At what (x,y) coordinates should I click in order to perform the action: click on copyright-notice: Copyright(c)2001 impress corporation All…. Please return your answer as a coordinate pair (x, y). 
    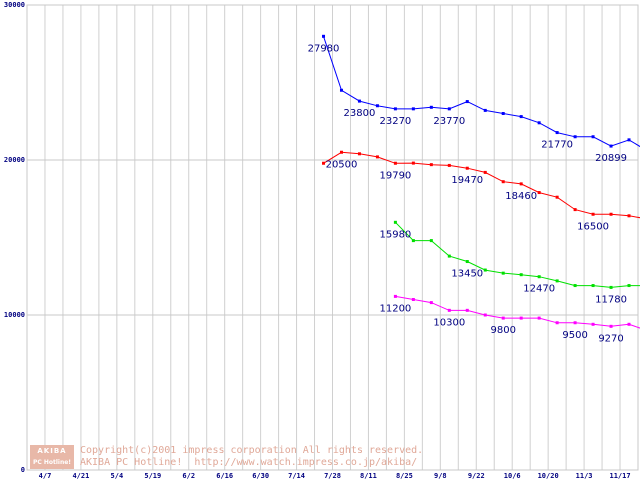
    Looking at the image, I should click on (251, 457).